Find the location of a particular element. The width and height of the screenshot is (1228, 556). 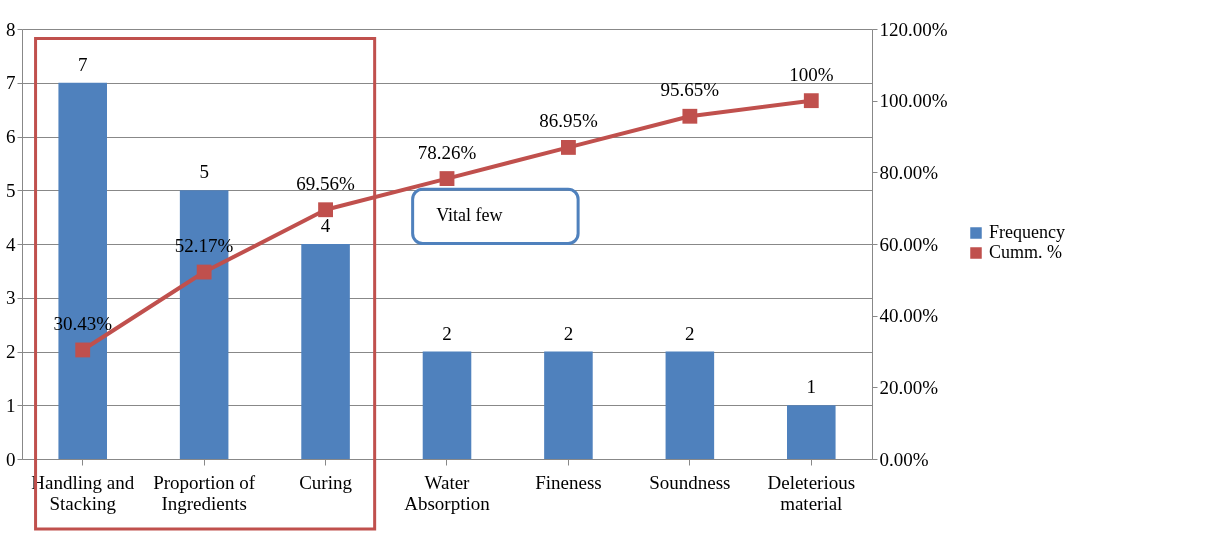

y2-tick-label: 80.00% is located at coordinates (909, 172).